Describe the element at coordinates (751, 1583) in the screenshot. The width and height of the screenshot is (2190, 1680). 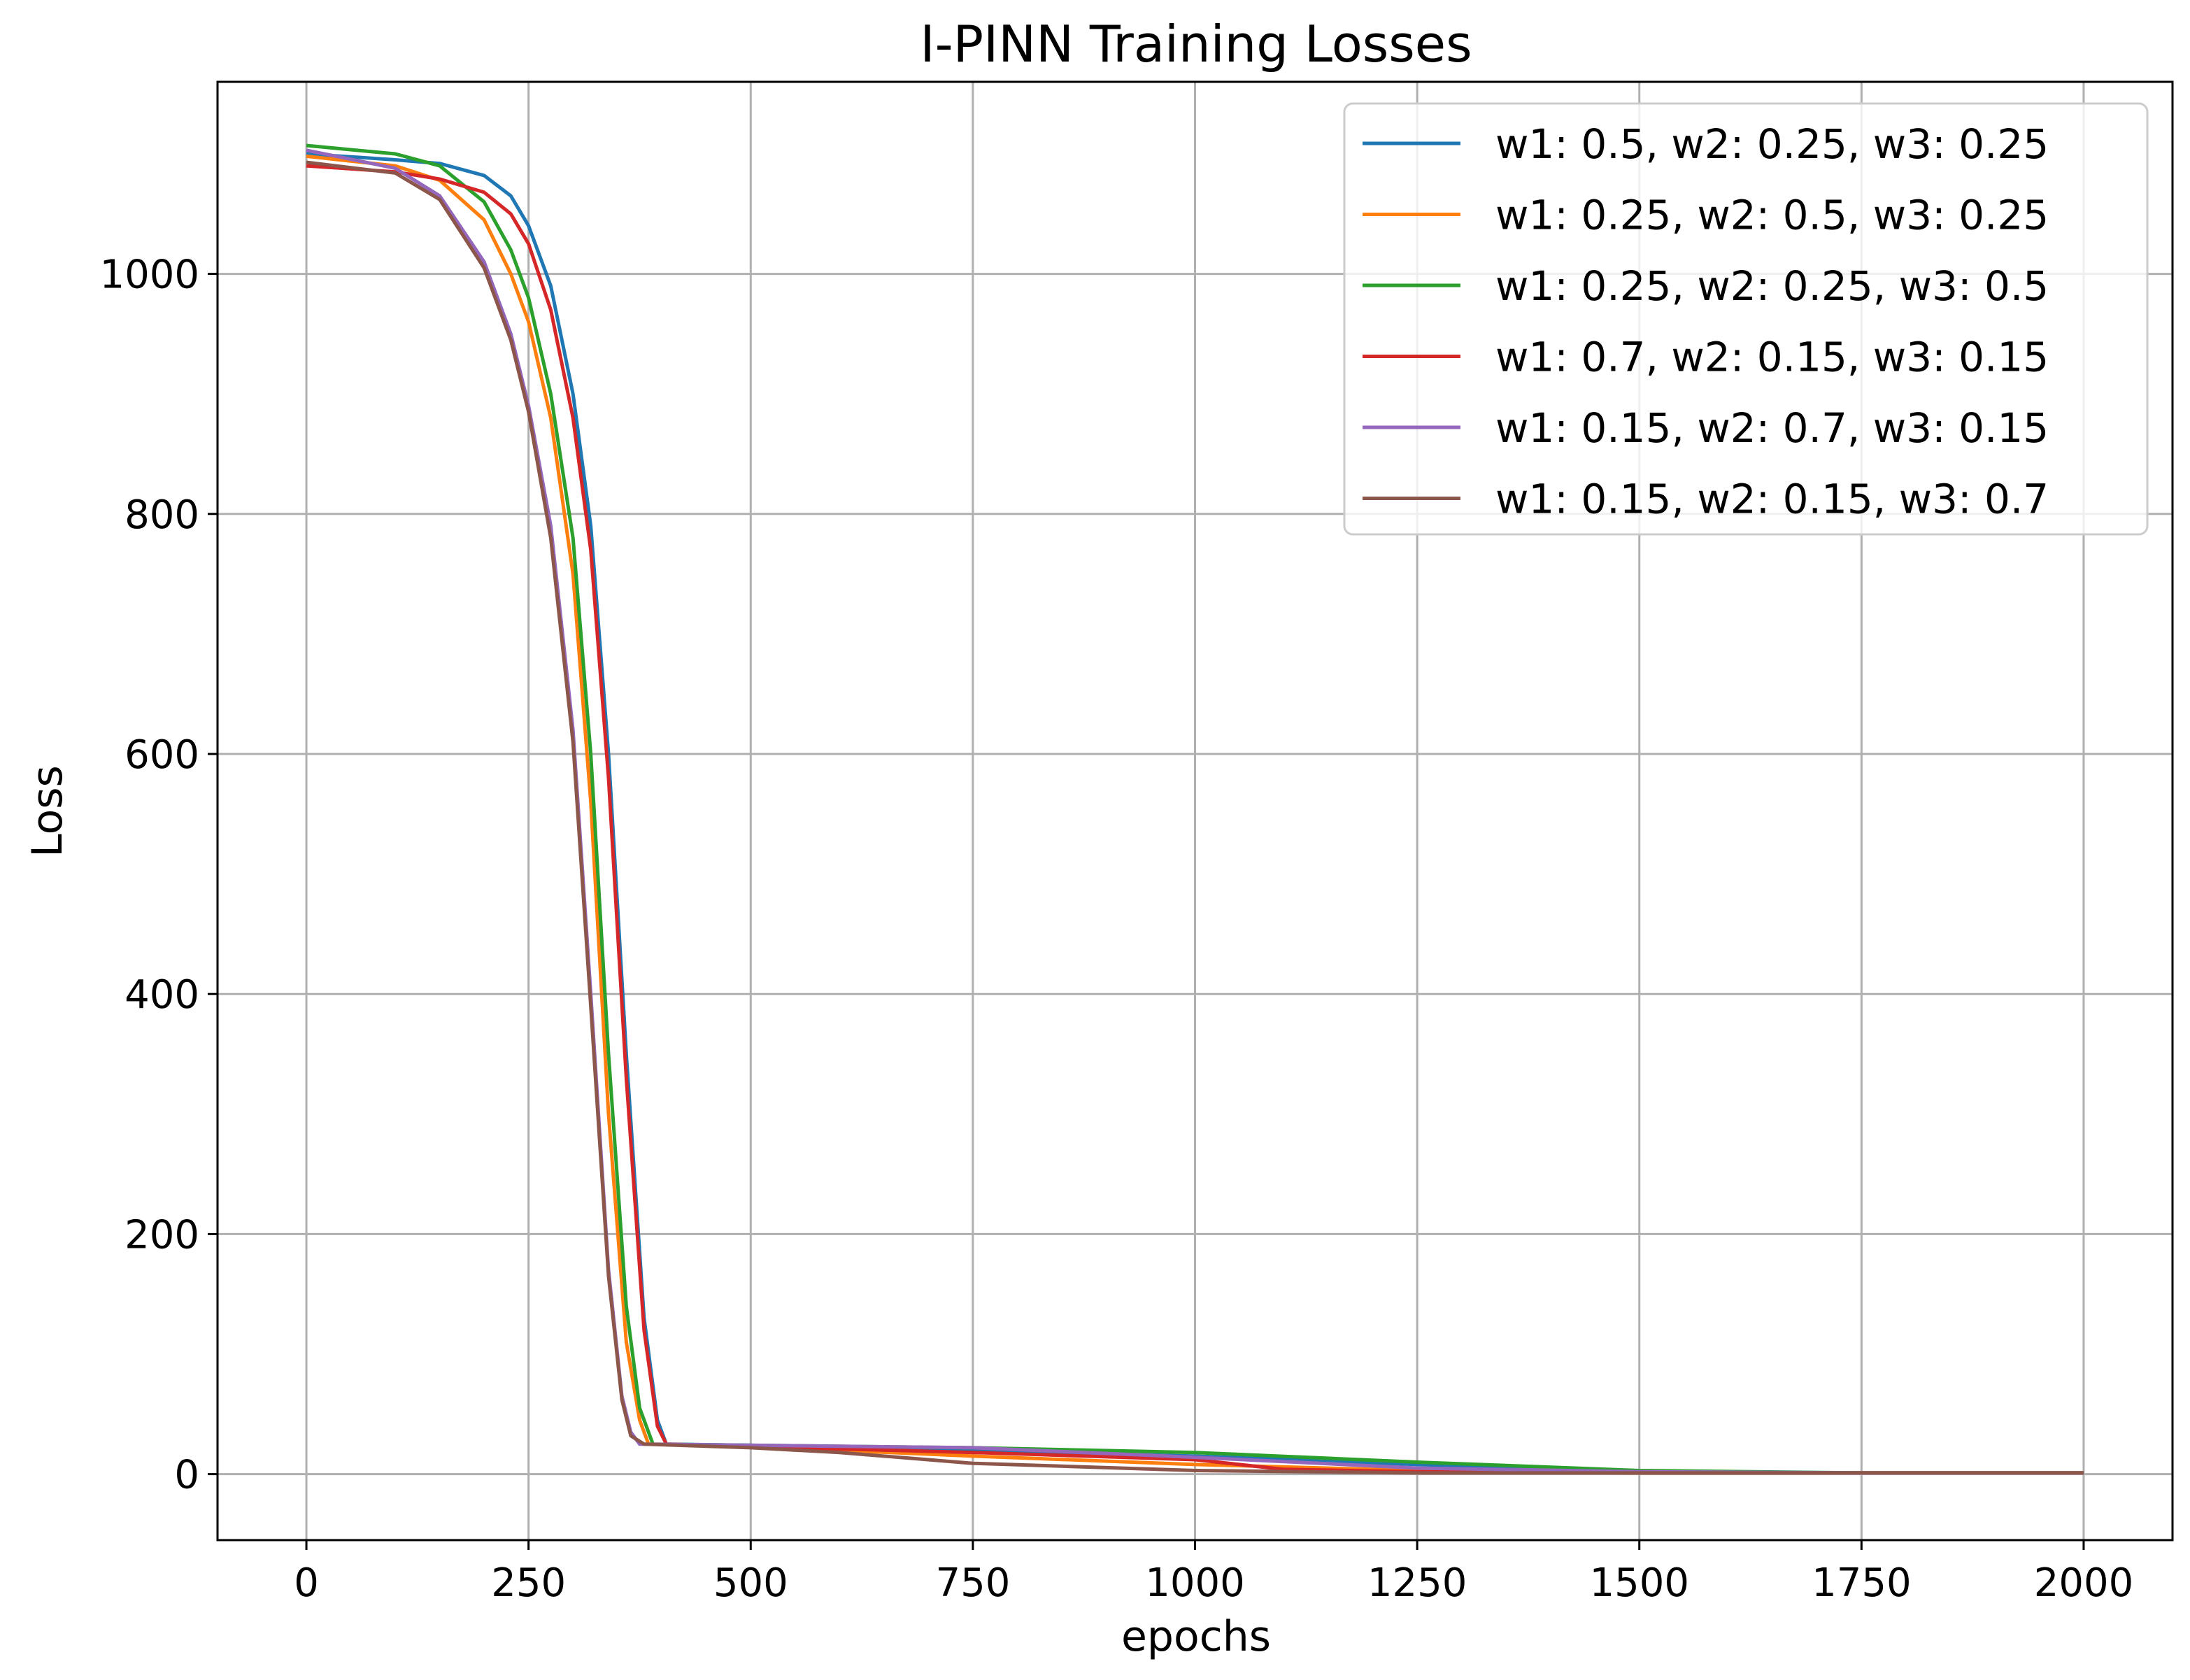
I see `x-tick-label: 500` at that location.